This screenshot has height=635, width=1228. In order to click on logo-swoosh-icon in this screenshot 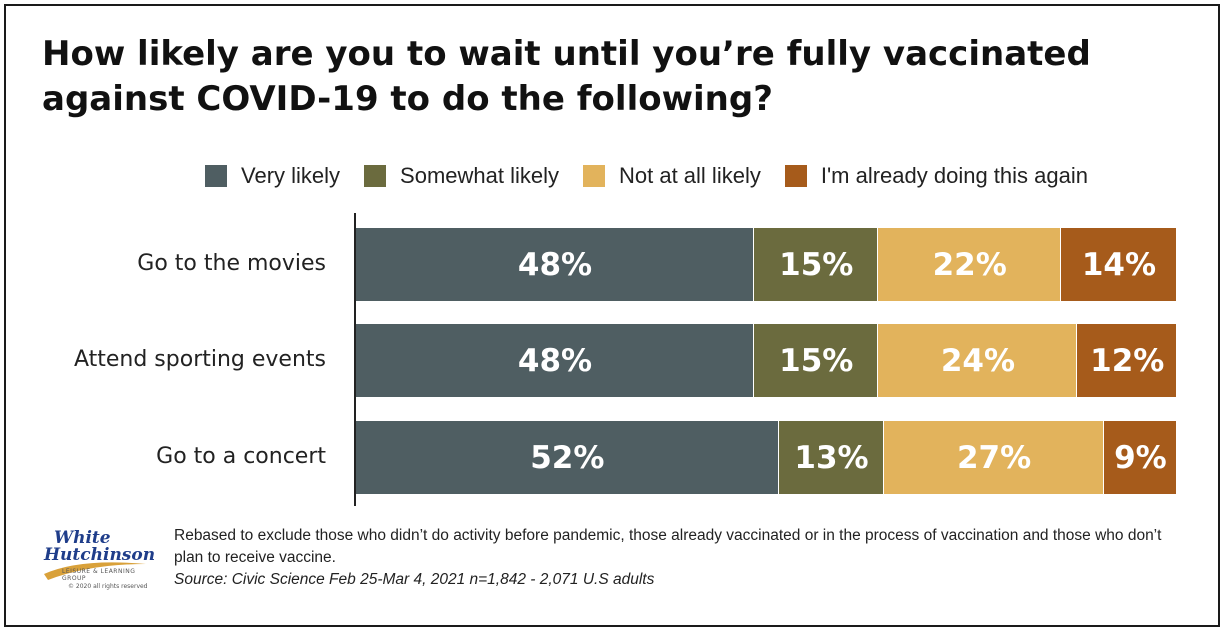, I will do `click(95, 571)`.